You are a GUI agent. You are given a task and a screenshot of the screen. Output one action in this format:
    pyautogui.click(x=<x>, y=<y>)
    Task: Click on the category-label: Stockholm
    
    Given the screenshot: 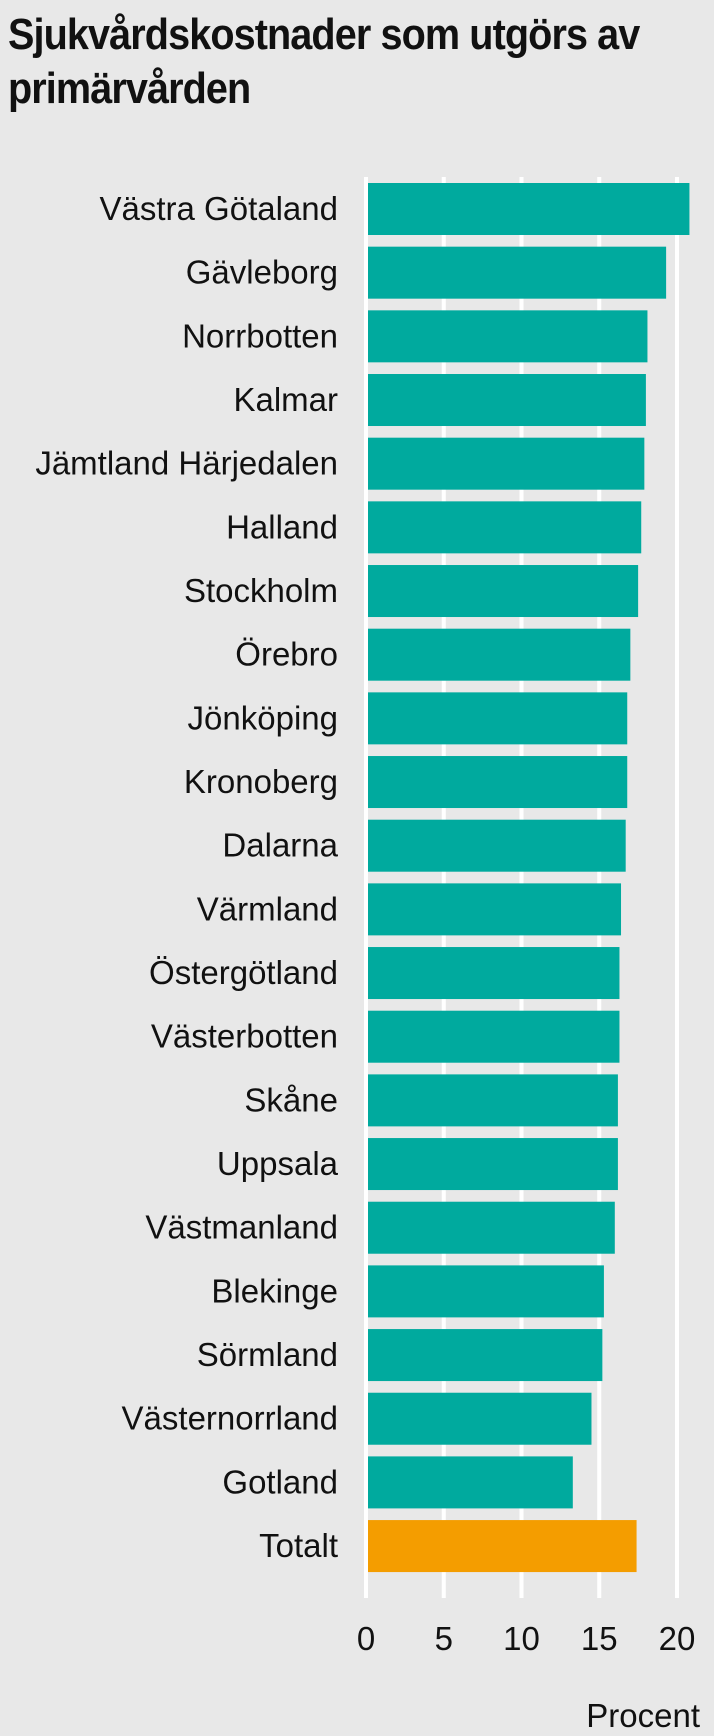 What is the action you would take?
    pyautogui.click(x=261, y=590)
    